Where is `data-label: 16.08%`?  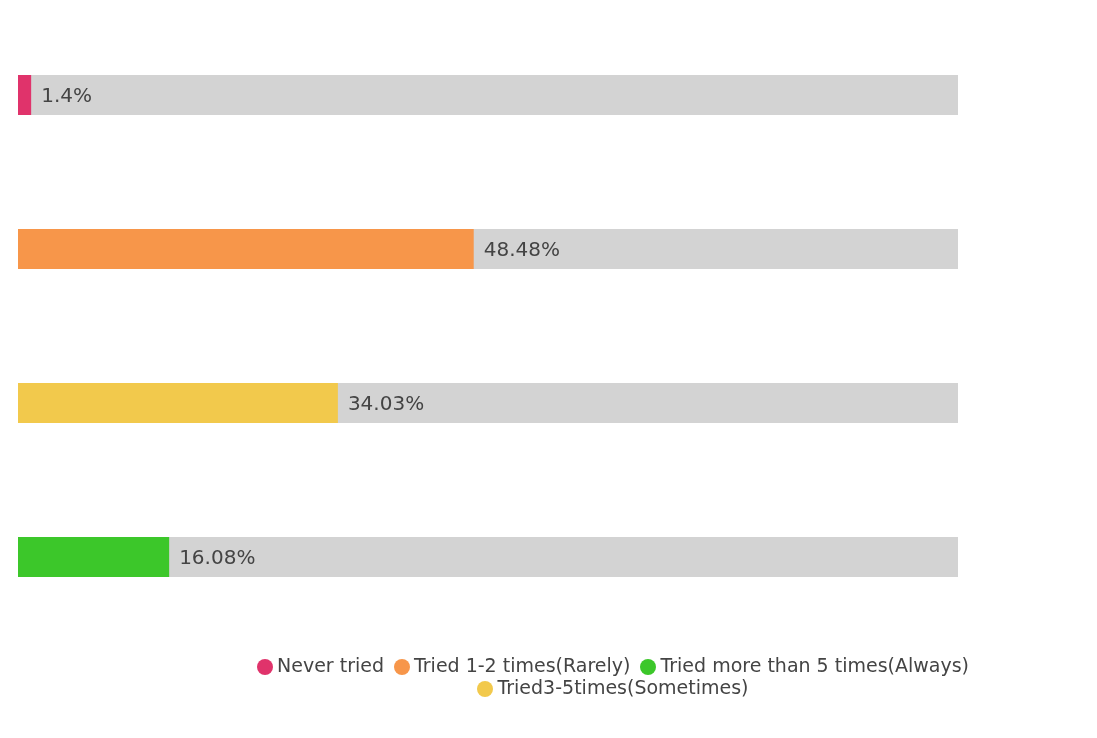 data-label: 16.08% is located at coordinates (217, 557).